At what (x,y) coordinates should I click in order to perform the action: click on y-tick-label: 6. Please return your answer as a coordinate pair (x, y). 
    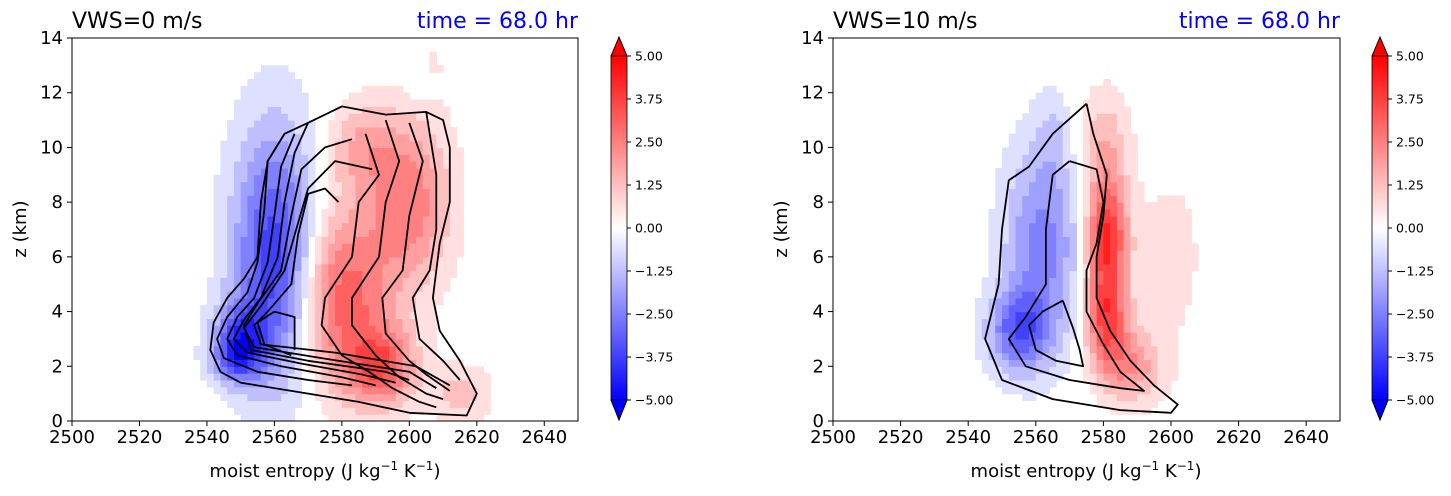
    Looking at the image, I should click on (818, 257).